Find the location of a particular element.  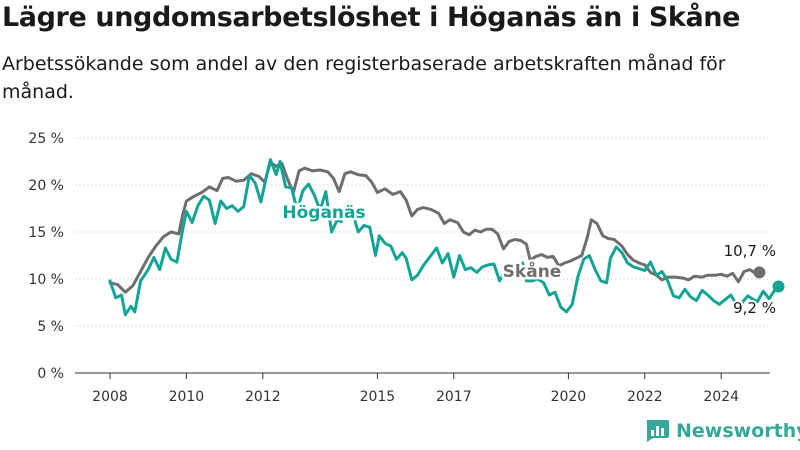

series-end-value-label: 10,7 % is located at coordinates (750, 251).